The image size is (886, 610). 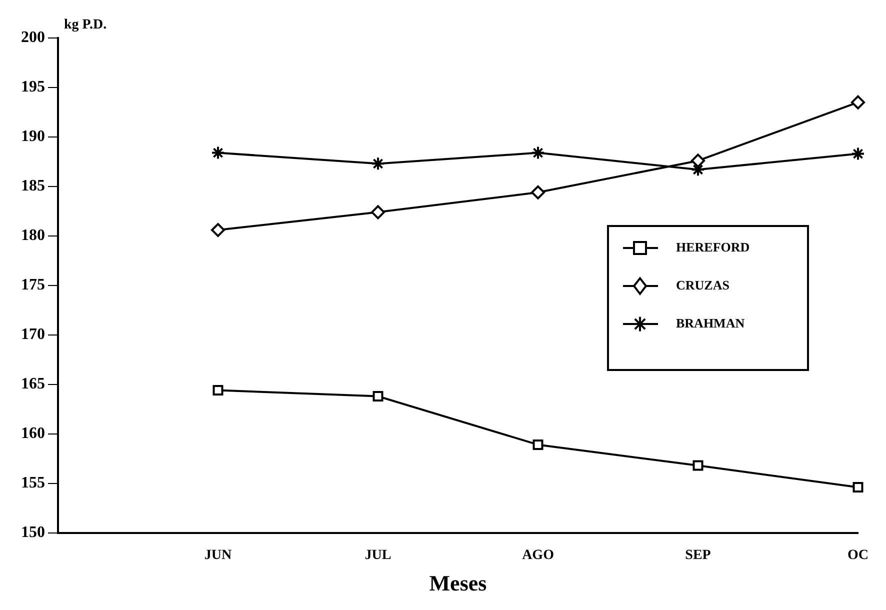 I want to click on x-axis-title: Meses, so click(x=458, y=583).